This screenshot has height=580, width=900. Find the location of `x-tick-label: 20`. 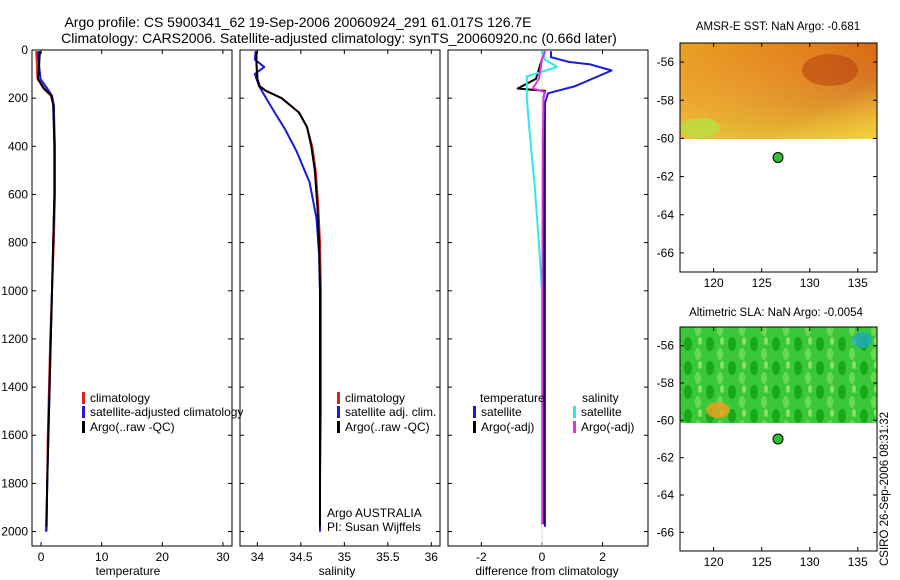

x-tick-label: 20 is located at coordinates (163, 557).